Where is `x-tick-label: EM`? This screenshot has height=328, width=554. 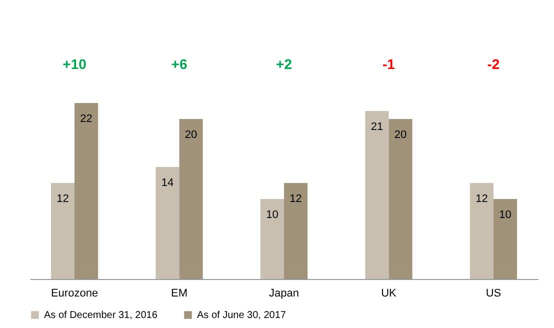 x-tick-label: EM is located at coordinates (179, 294).